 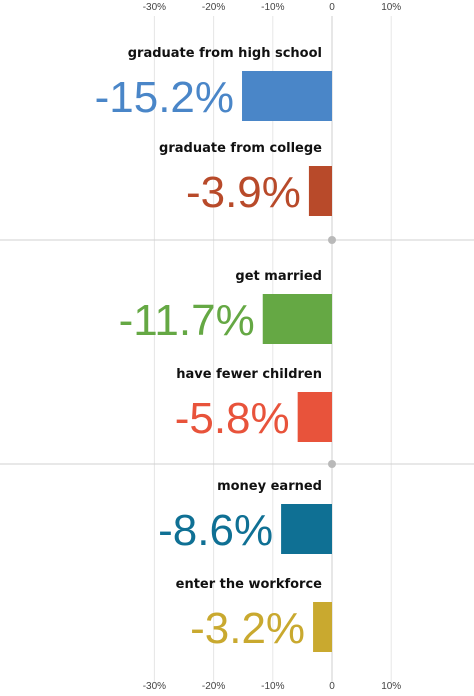 I want to click on data-label: -11.7%, so click(x=187, y=320).